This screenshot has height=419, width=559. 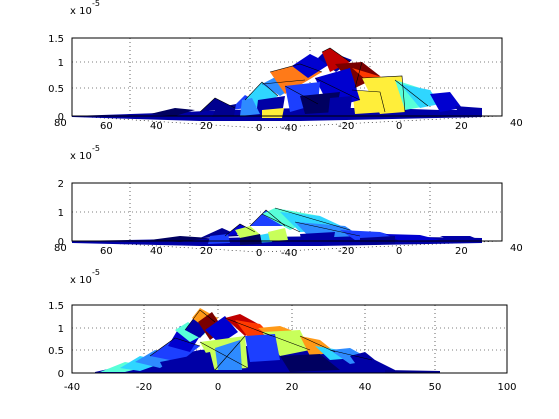 I want to click on panel-2-x-ticks: 80 60 40 20 0, so click(x=158, y=251).